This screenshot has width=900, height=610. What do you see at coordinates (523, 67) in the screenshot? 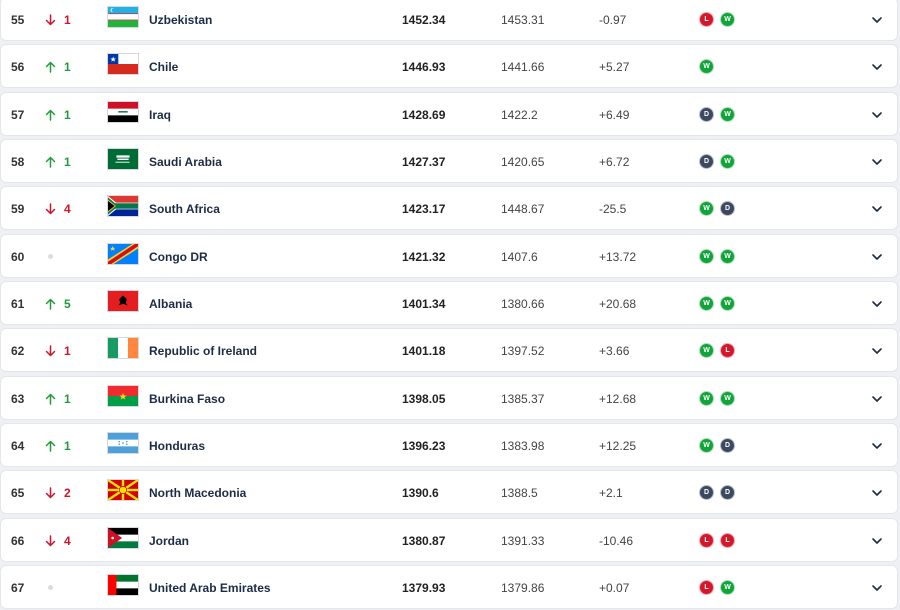
I see `previous-points: 1441.66` at bounding box center [523, 67].